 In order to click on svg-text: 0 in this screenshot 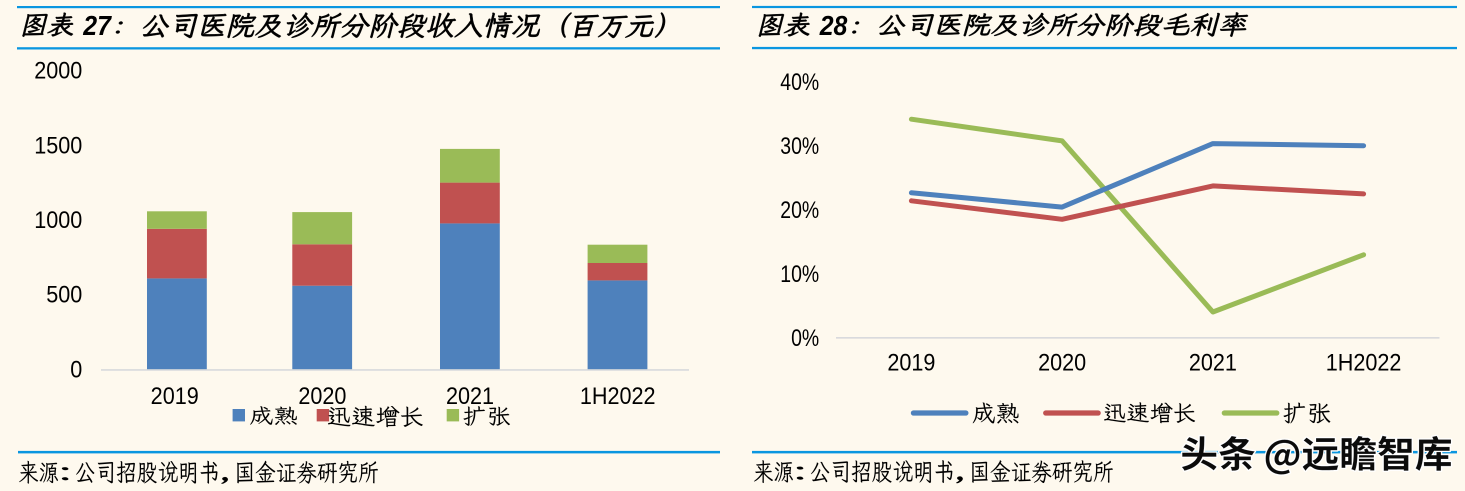, I will do `click(76, 368)`.